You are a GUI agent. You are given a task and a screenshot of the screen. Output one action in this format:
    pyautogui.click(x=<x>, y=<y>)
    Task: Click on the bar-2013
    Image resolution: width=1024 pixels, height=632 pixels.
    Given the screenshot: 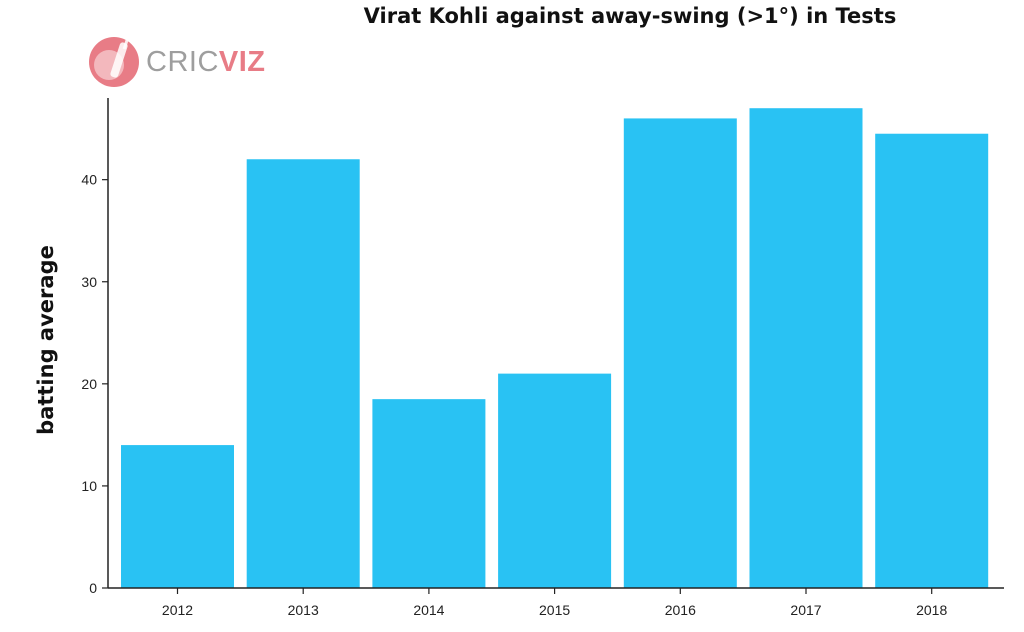 What is the action you would take?
    pyautogui.click(x=303, y=373)
    